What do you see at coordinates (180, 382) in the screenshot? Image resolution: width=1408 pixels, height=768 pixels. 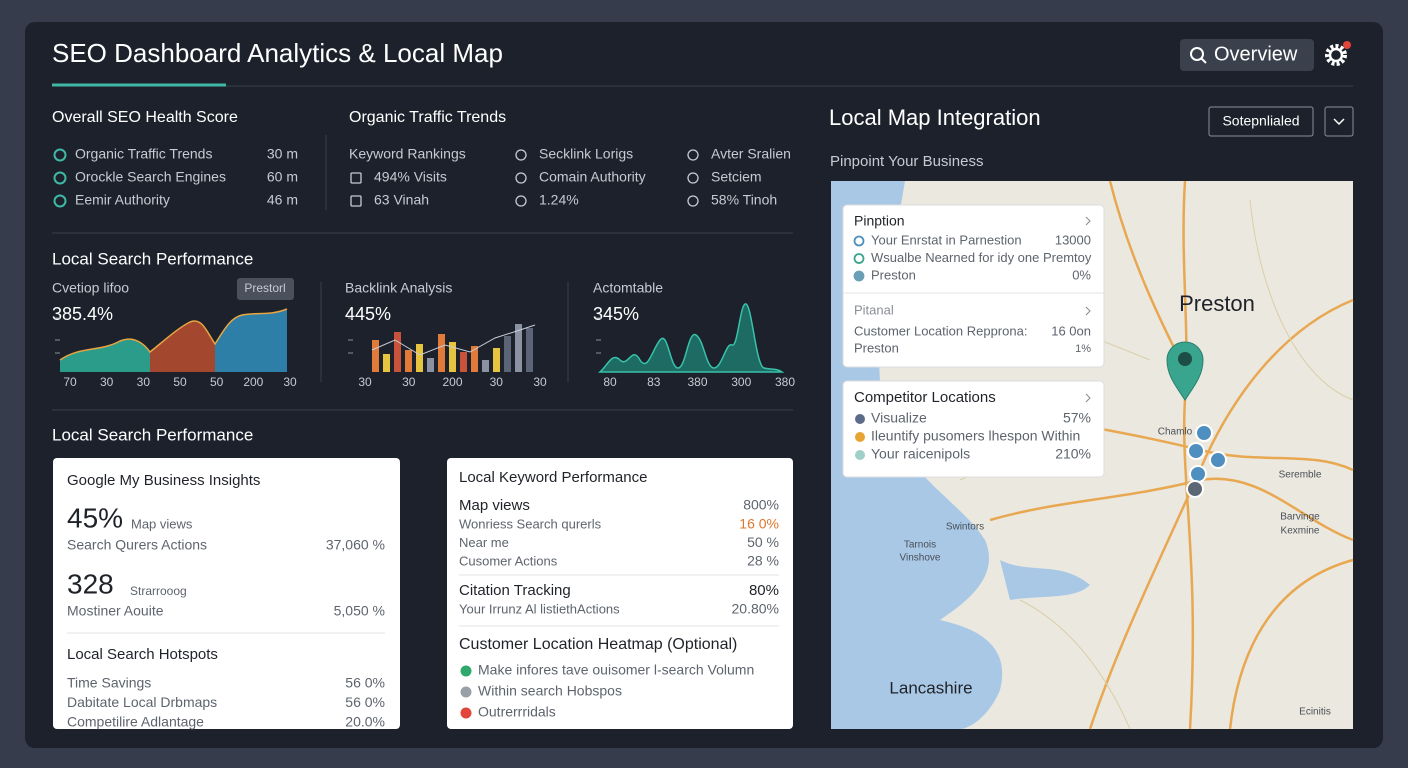 I see `x-tick-label: 50` at bounding box center [180, 382].